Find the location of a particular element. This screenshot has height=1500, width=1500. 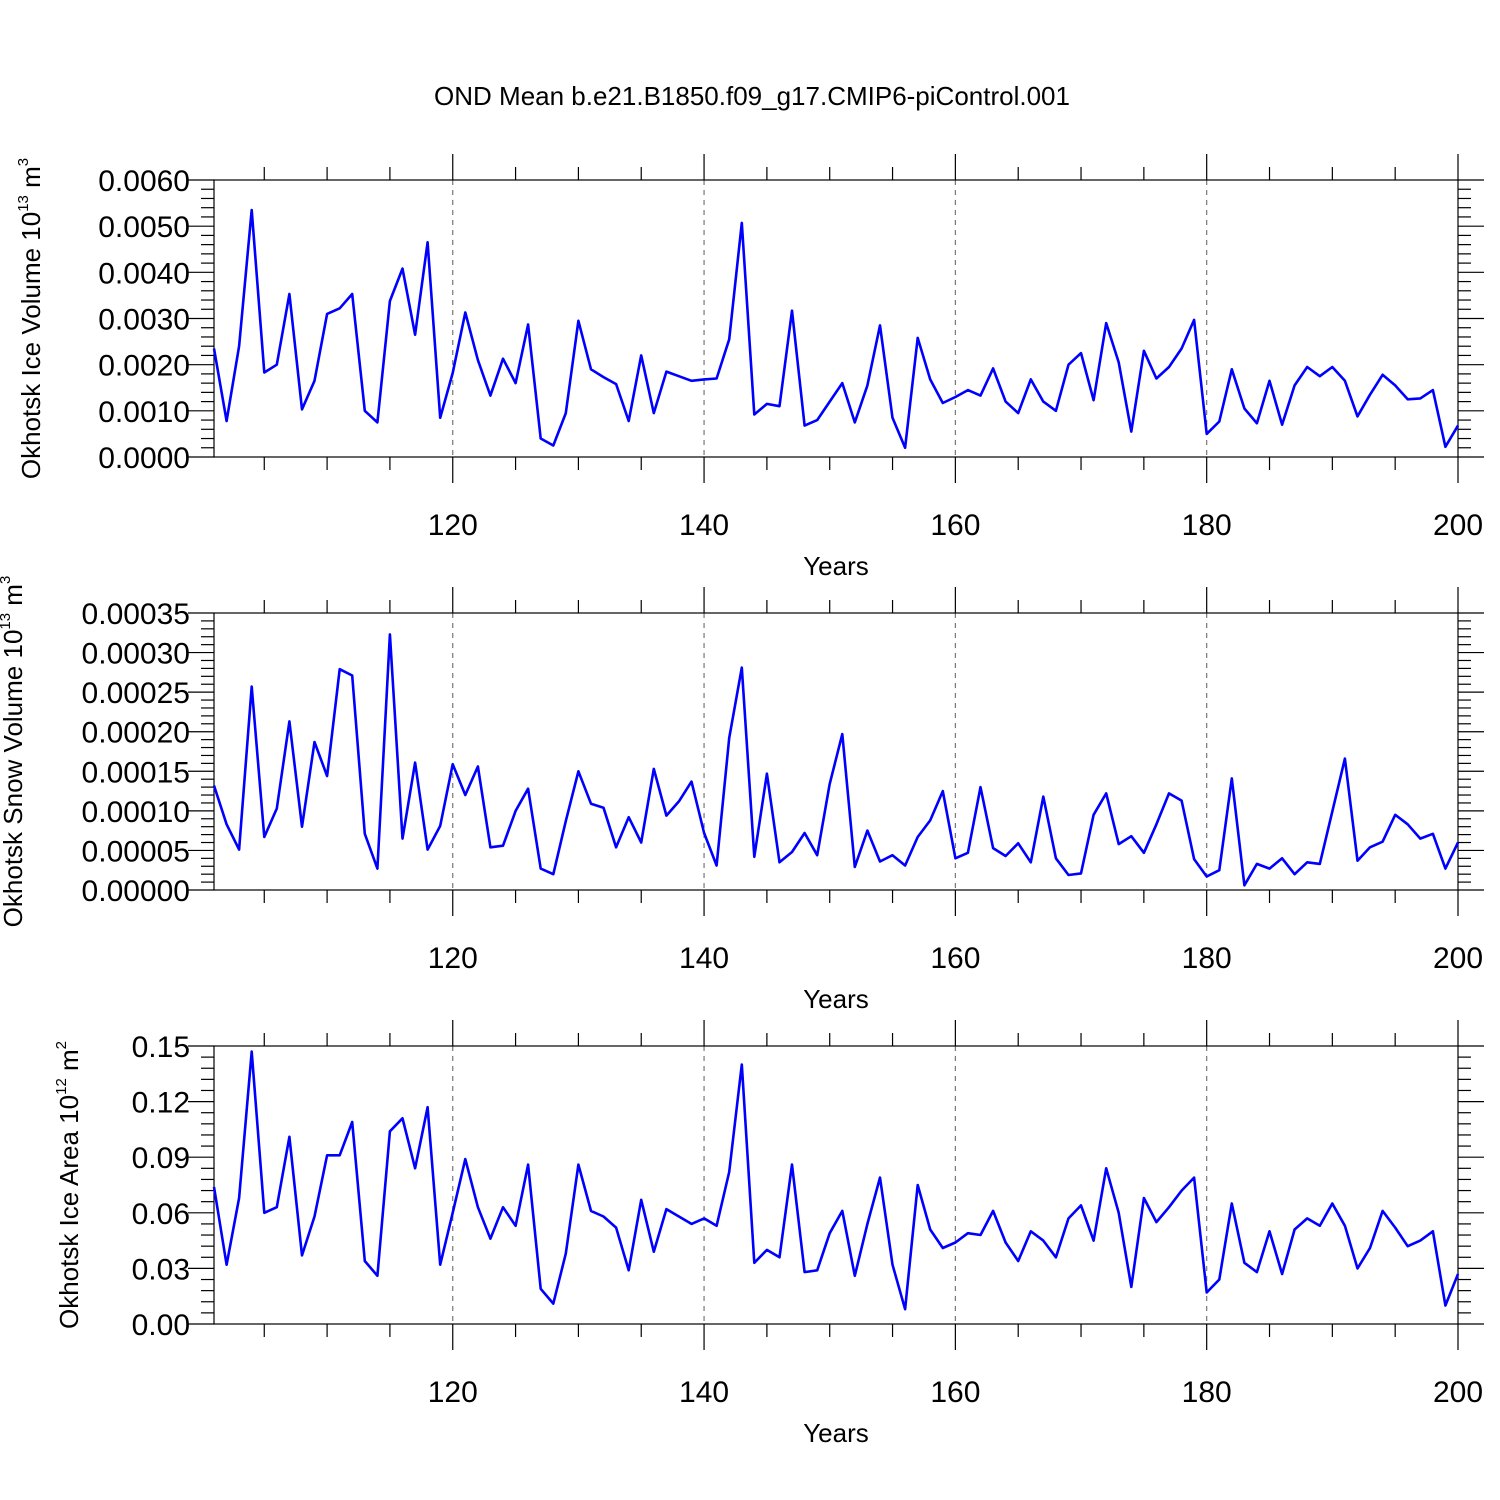

y-tick-label: 0.00030 is located at coordinates (136, 654).